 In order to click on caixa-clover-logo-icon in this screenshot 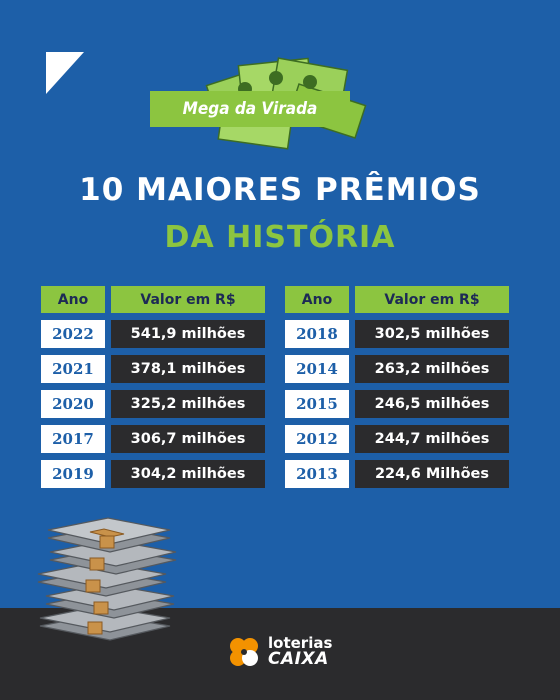, I will do `click(244, 652)`.